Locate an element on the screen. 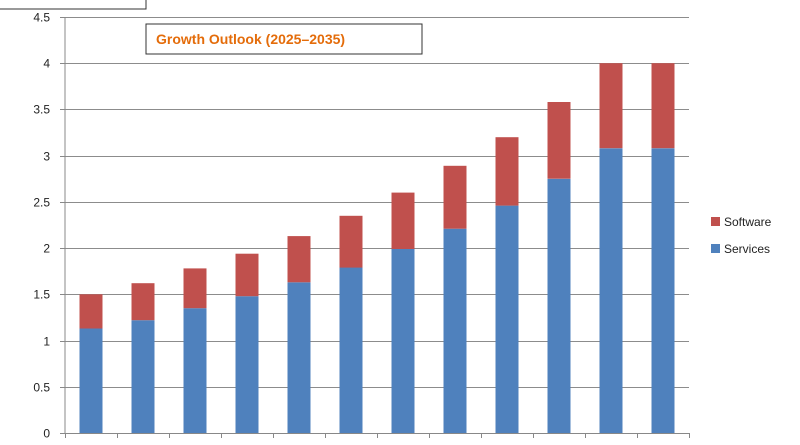  title-box is located at coordinates (284, 39).